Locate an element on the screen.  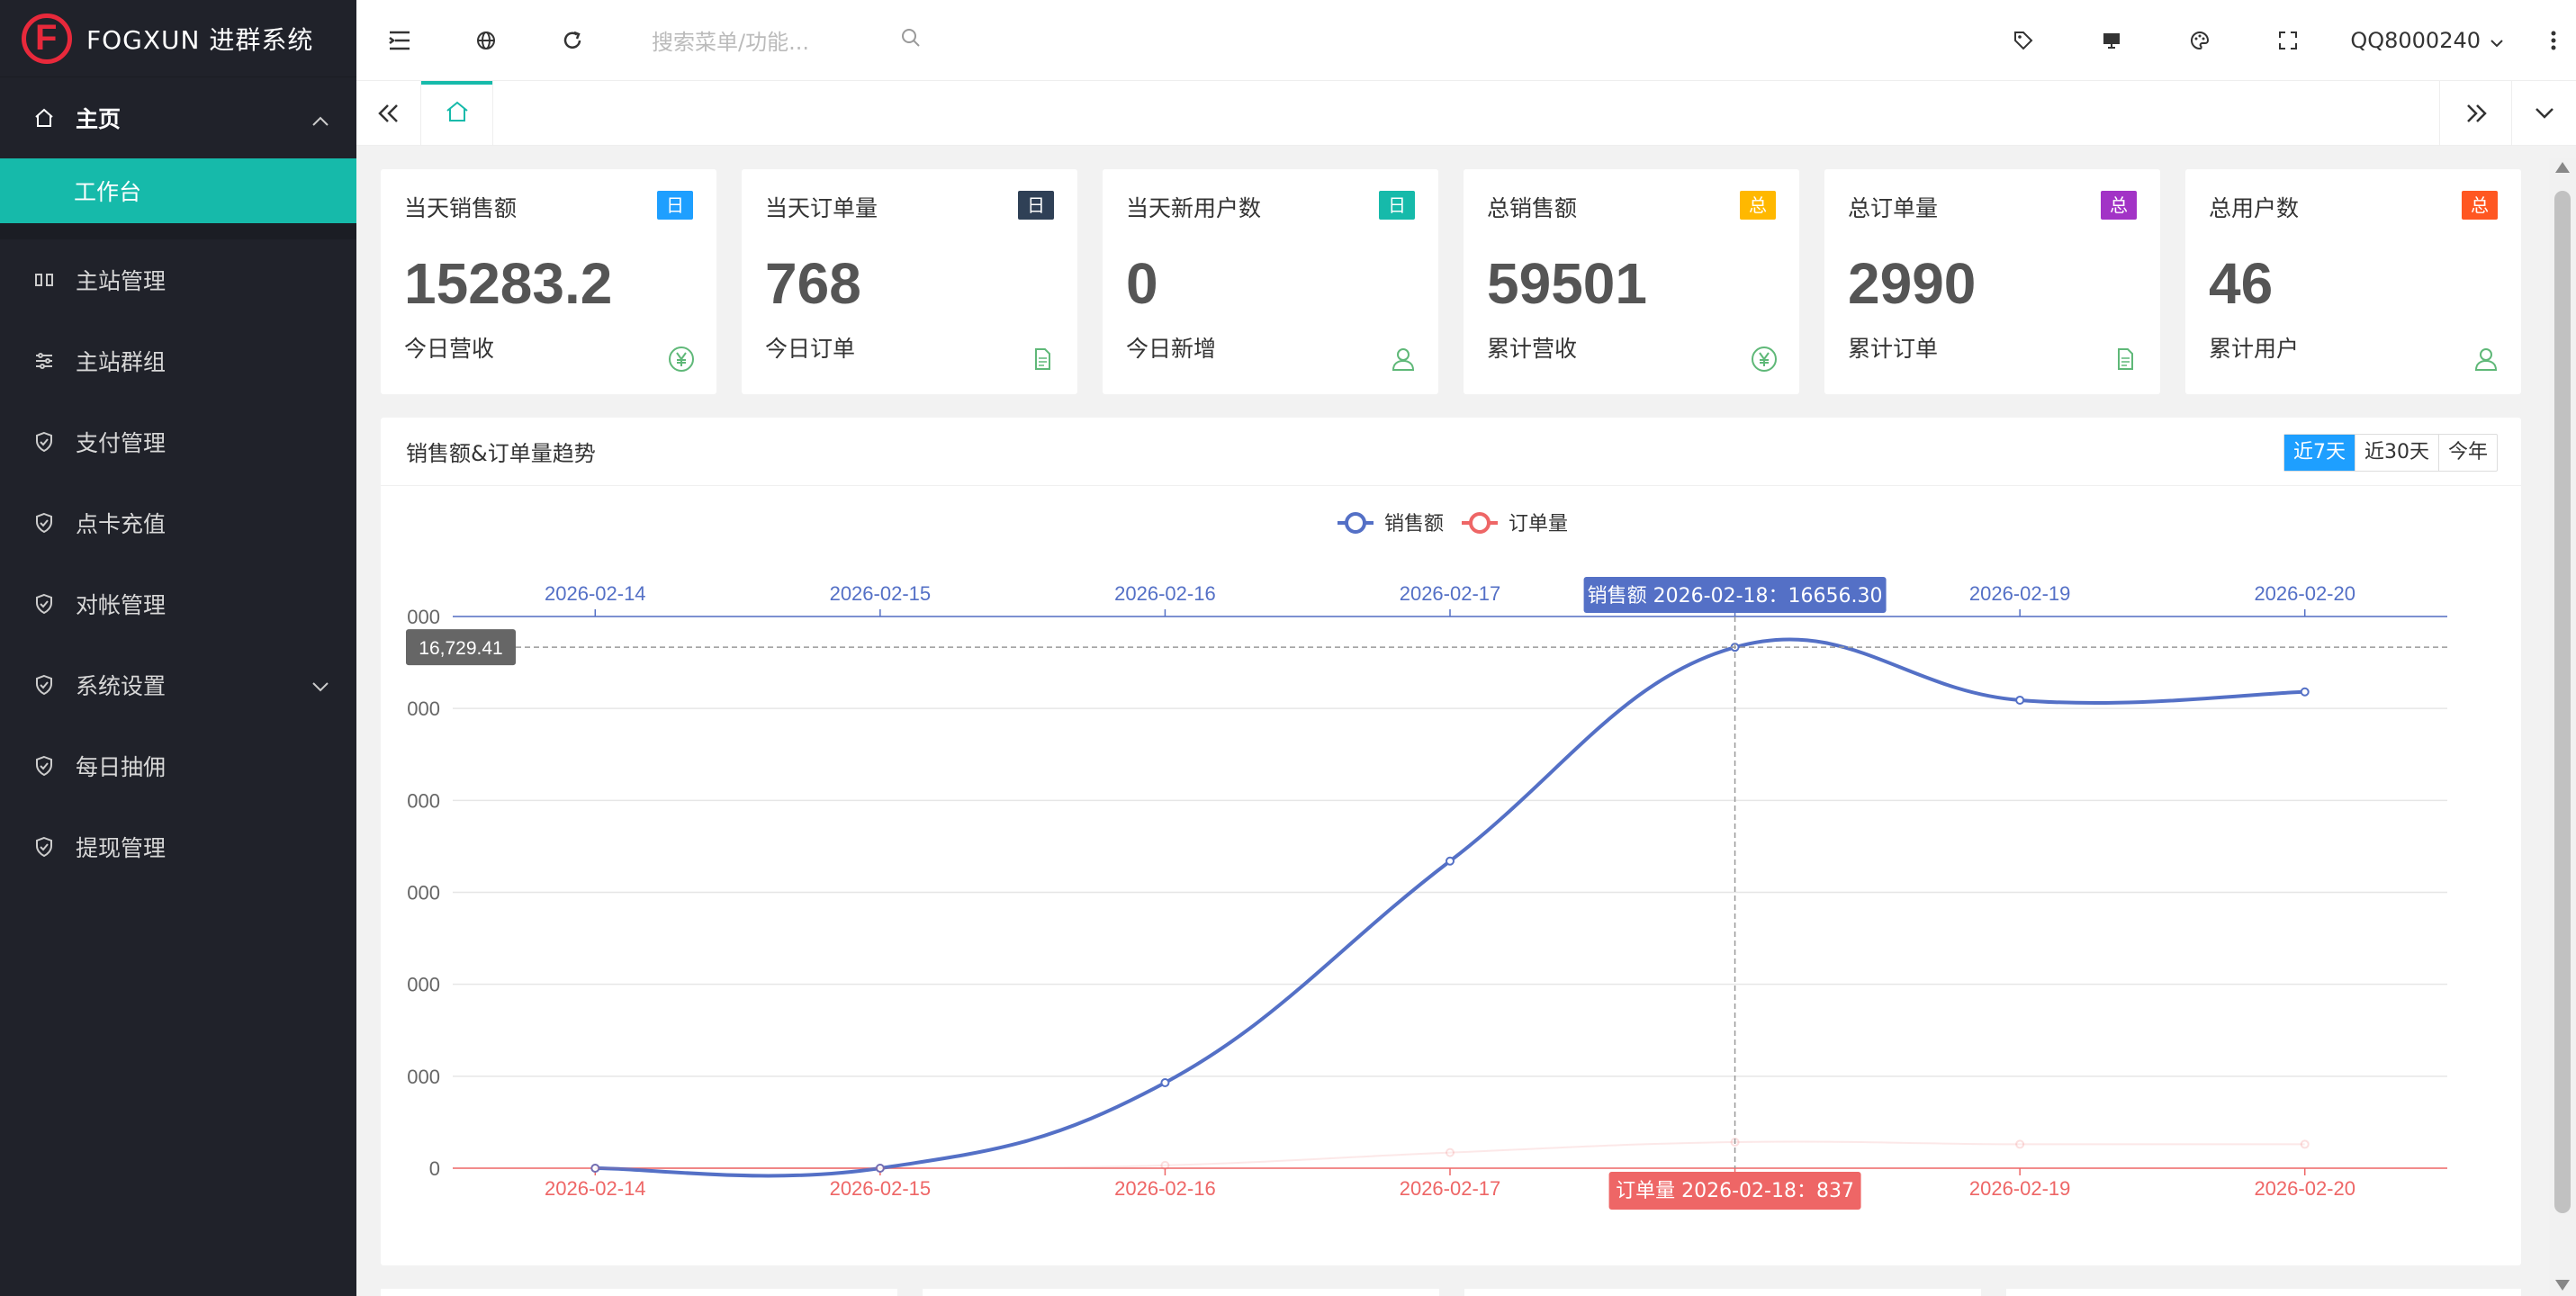
search-icon is located at coordinates (911, 40).